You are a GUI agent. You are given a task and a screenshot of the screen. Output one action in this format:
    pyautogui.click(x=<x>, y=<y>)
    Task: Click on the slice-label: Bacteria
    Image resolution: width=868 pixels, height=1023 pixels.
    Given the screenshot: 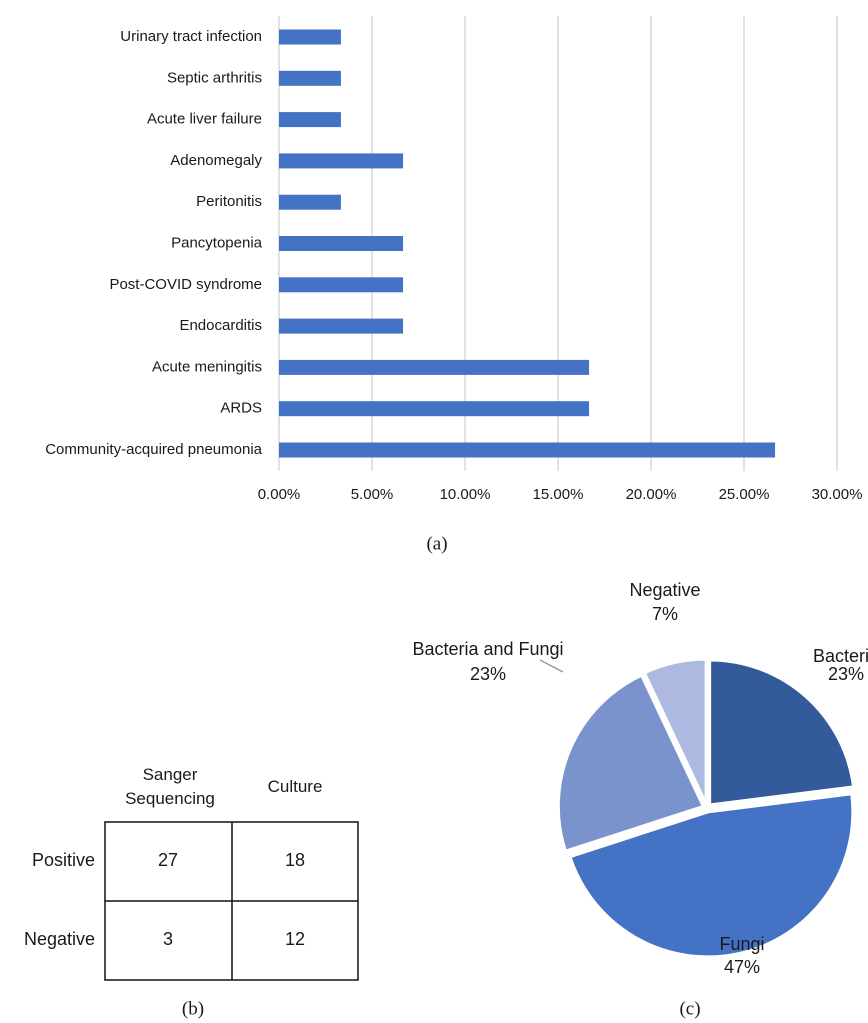 What is the action you would take?
    pyautogui.click(x=840, y=656)
    